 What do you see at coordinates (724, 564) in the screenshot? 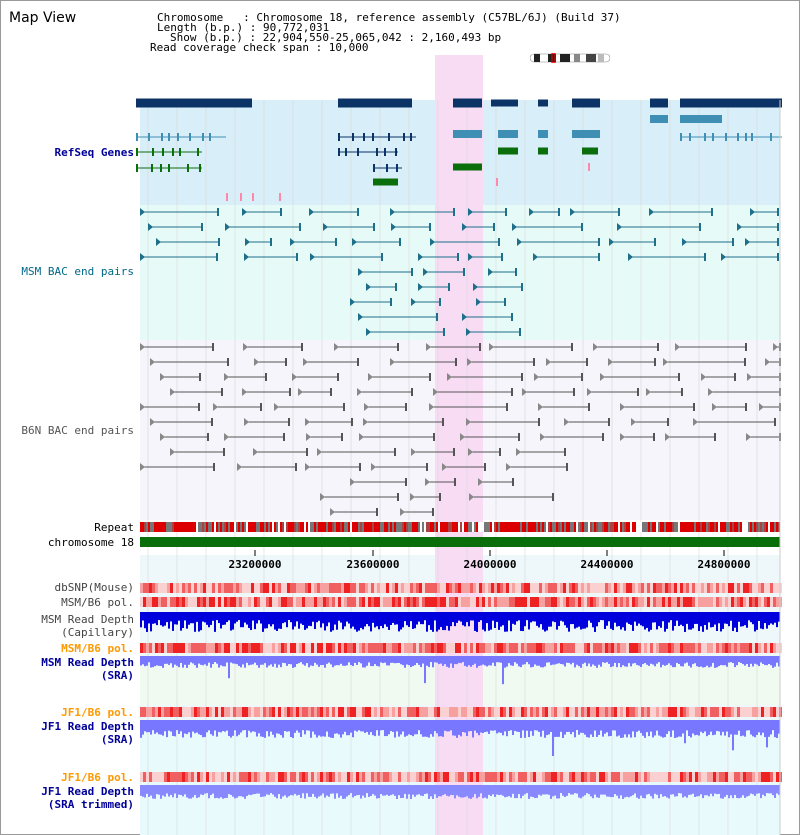
I see `ruler-tick-label: 24800000` at bounding box center [724, 564].